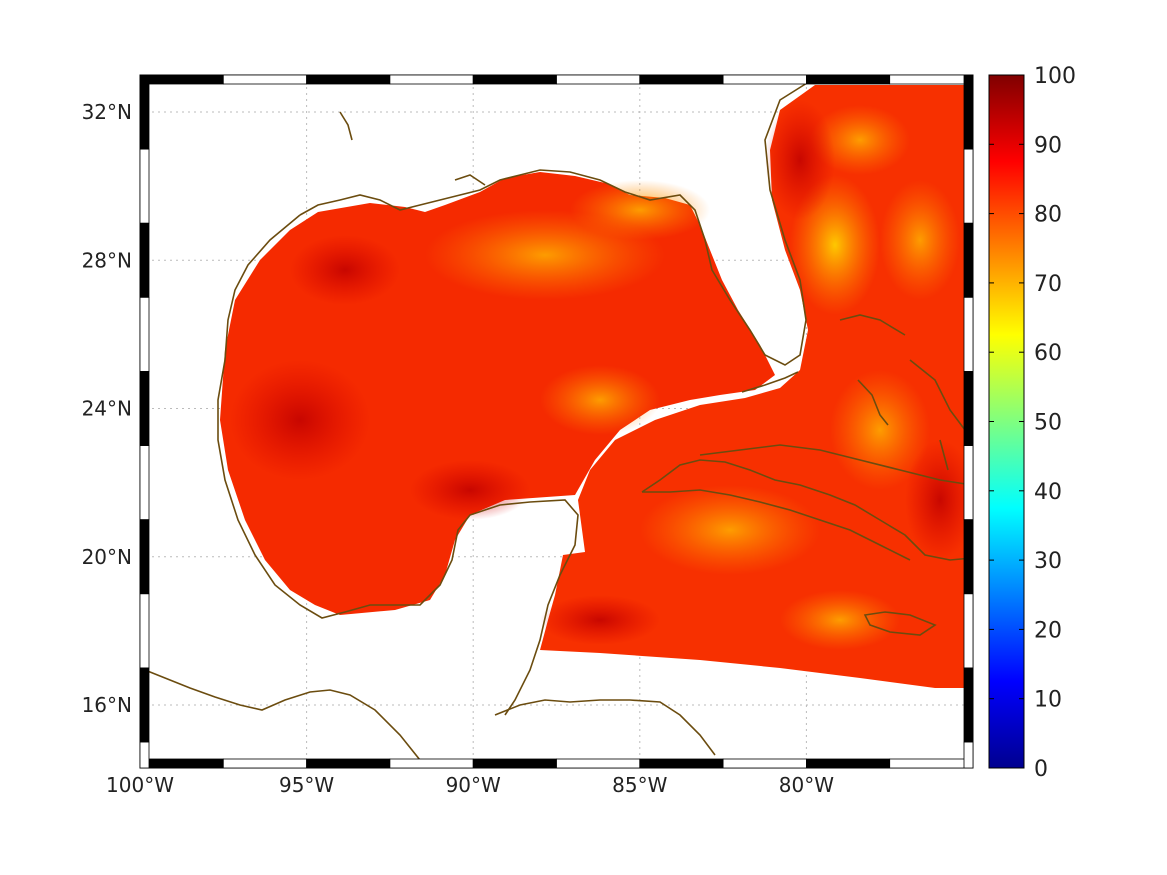  I want to click on y-tick-labels: 32°N 28°N 24°N 20°N 16°N, so click(107, 408).